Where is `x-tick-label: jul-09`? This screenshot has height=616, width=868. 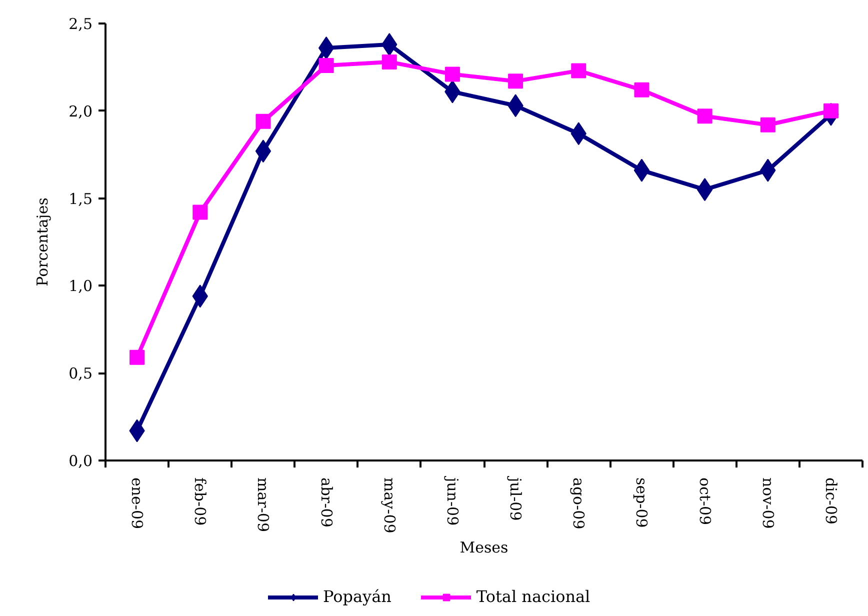
x-tick-label: jul-09 is located at coordinates (515, 498).